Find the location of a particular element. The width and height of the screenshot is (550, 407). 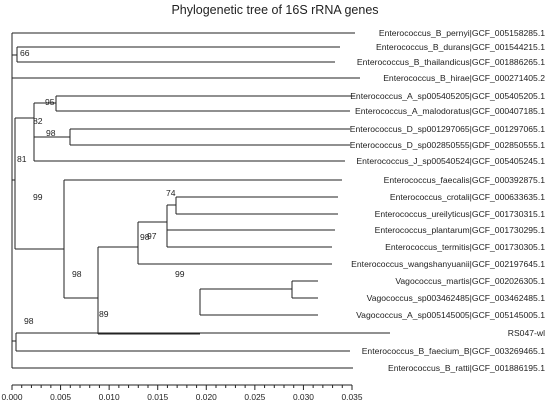

leaf-label: Enterococcus_plantarum|GCF_001730295.1 is located at coordinates (460, 230).